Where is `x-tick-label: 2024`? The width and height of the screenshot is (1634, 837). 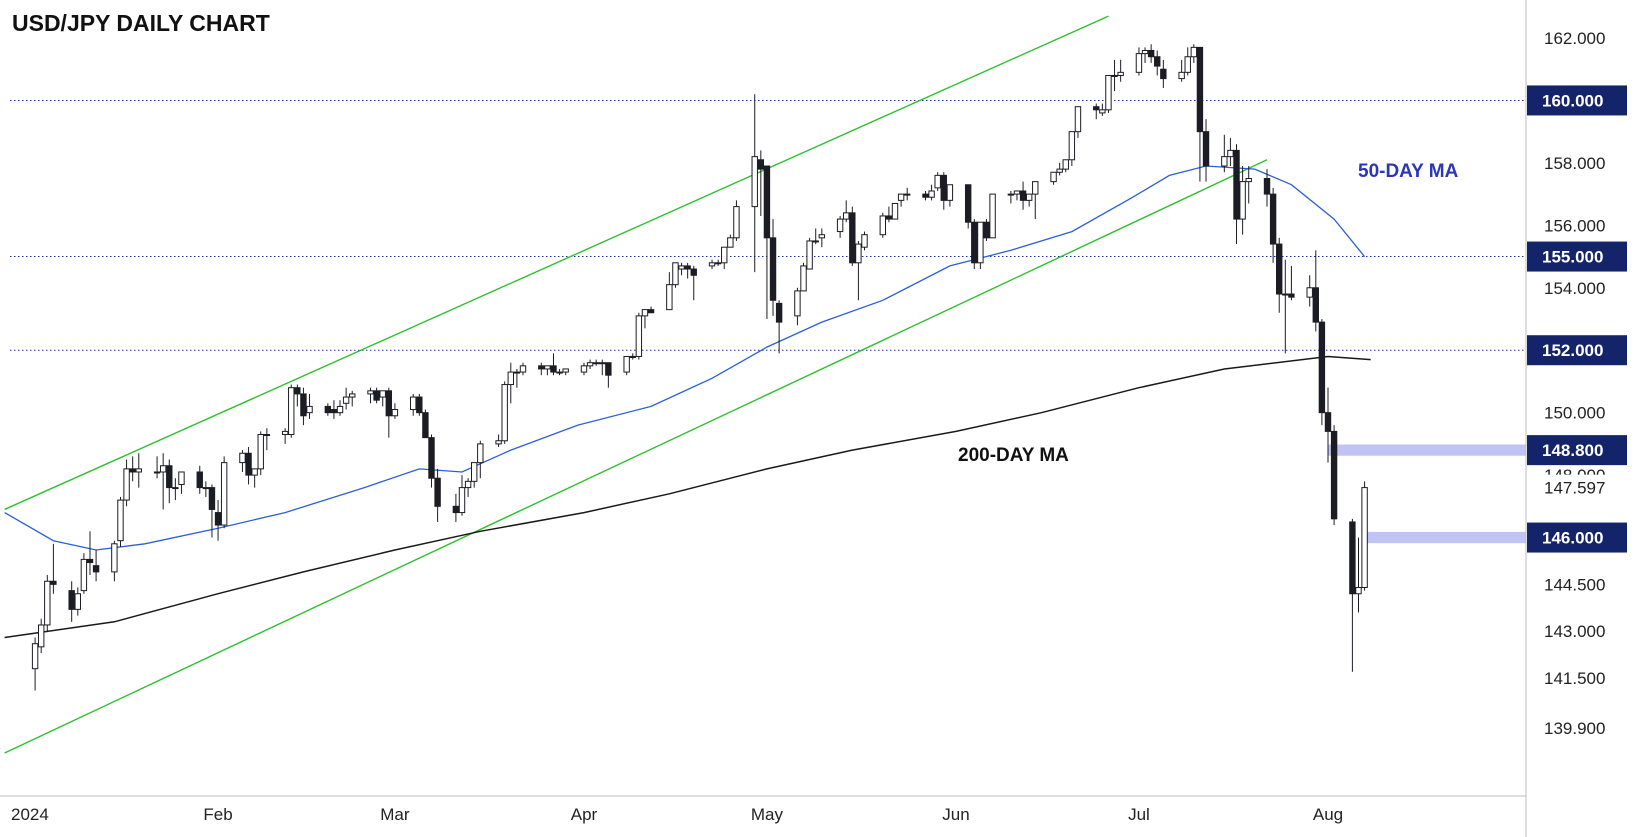 x-tick-label: 2024 is located at coordinates (30, 814).